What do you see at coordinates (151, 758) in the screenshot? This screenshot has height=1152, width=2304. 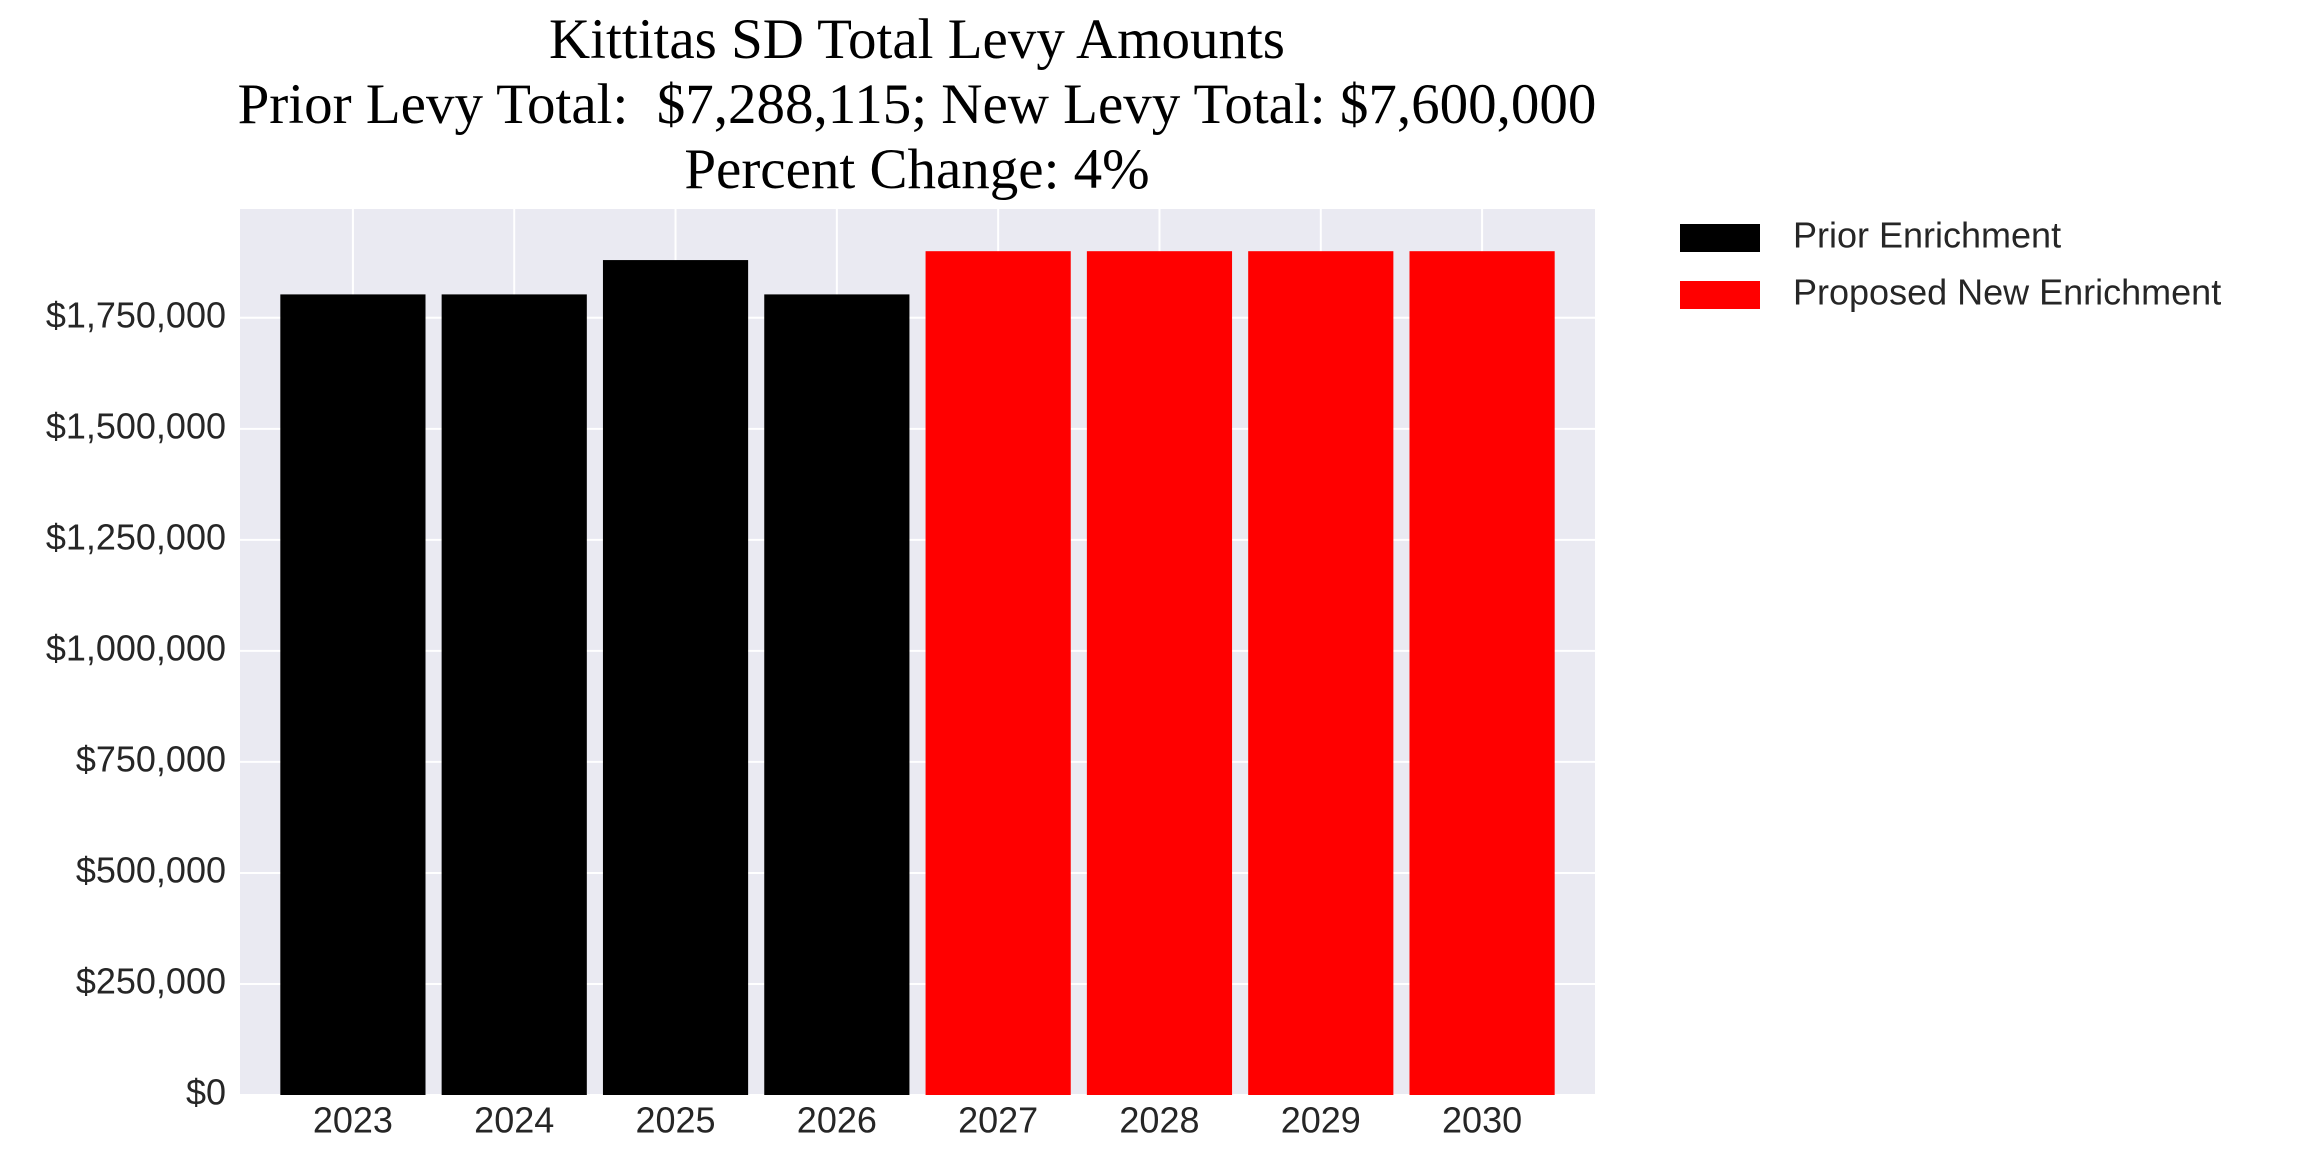 I see `y-tick-label: $750,000` at bounding box center [151, 758].